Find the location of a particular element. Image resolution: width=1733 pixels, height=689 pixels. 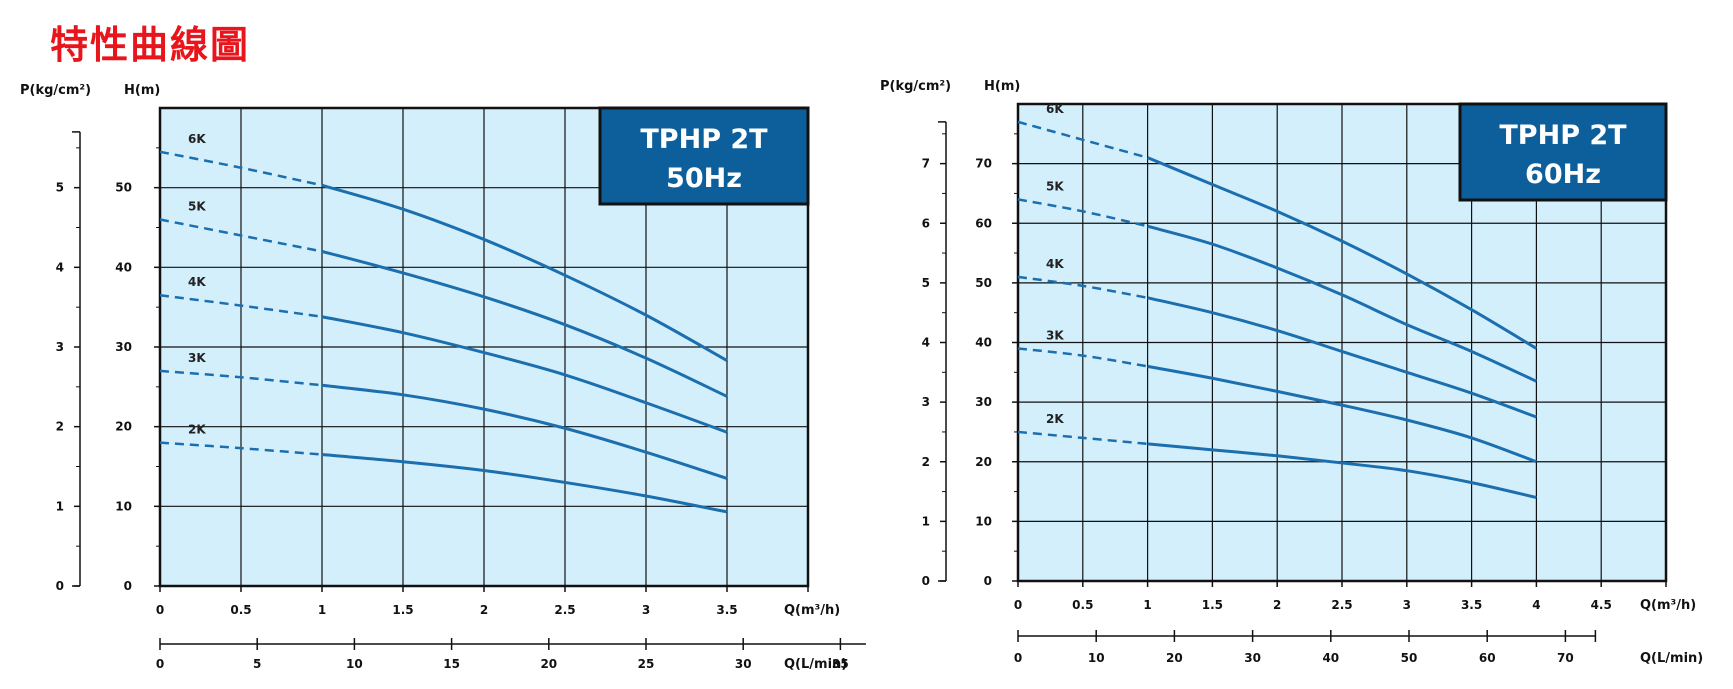

model-box-frequency: 60Hz is located at coordinates (1563, 174).